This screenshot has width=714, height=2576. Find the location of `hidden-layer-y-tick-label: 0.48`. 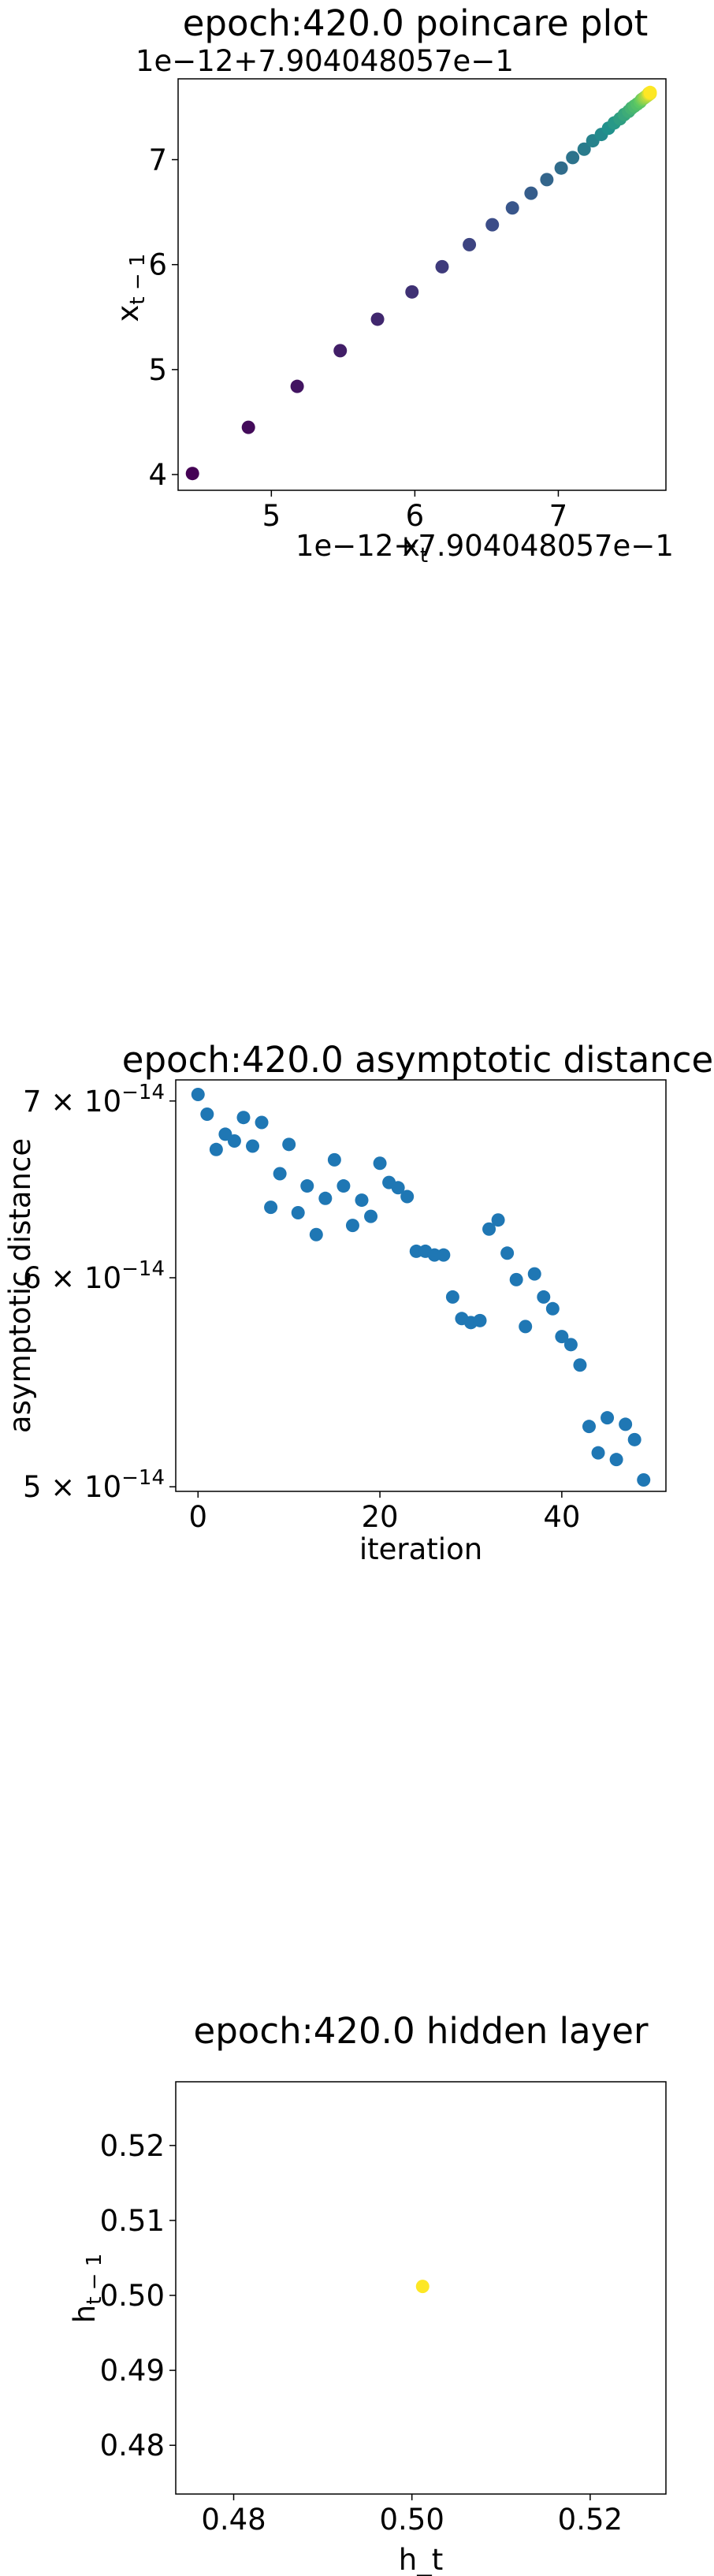

hidden-layer-y-tick-label: 0.48 is located at coordinates (132, 2445).